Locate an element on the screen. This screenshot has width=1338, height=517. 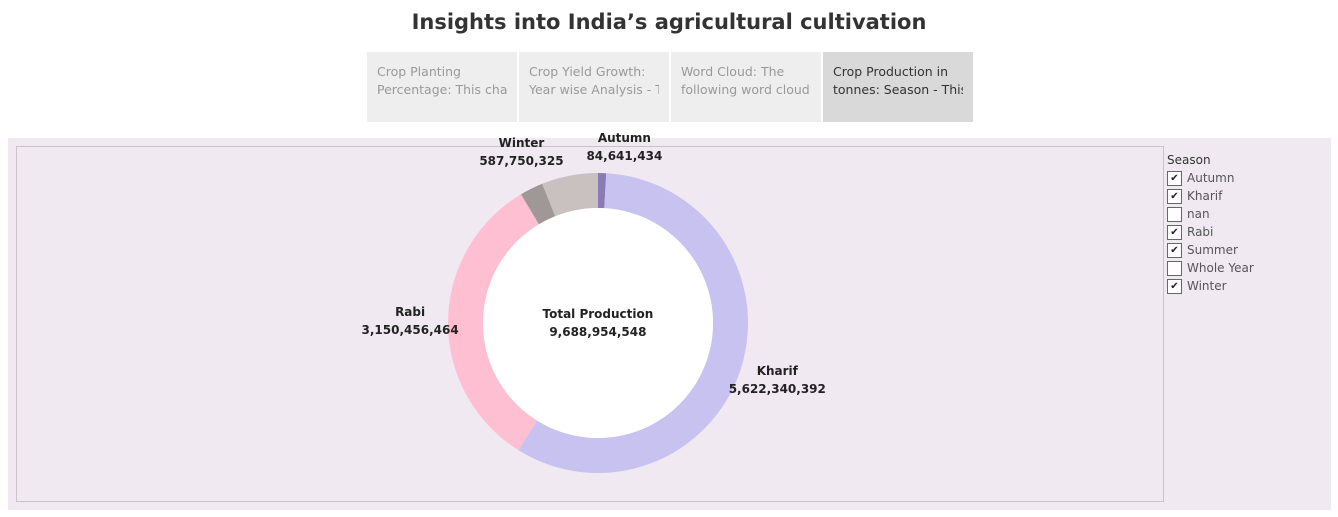
legend-label: nan is located at coordinates (1198, 214).